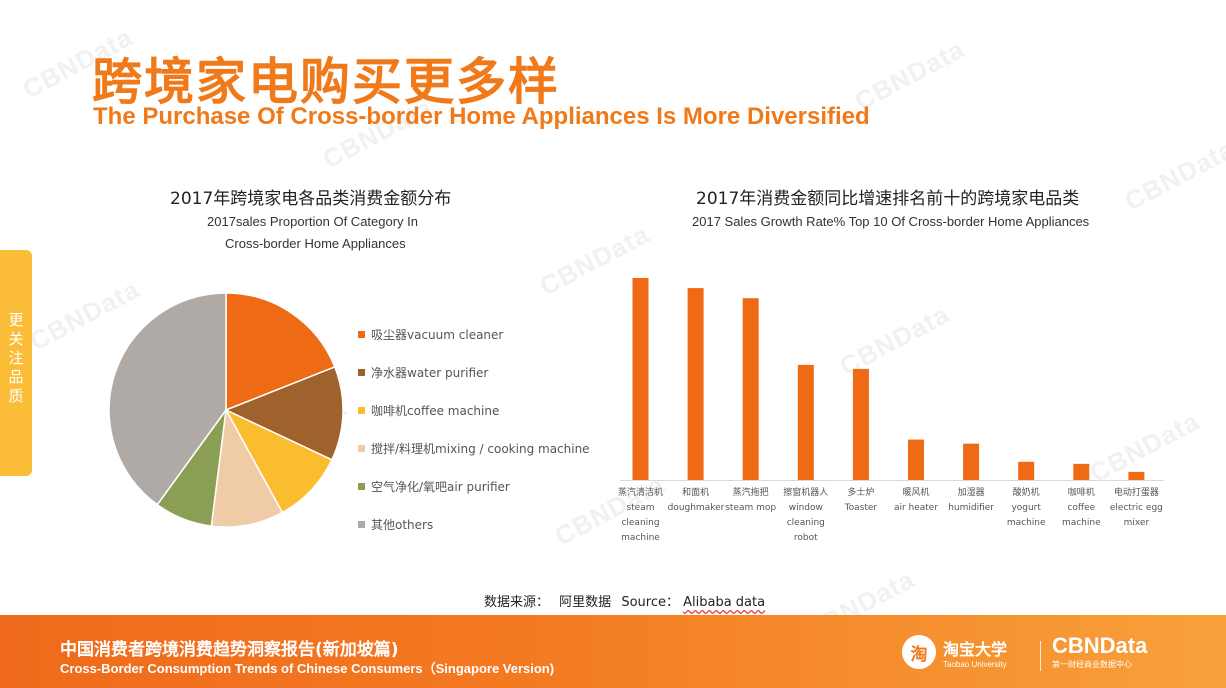 Image resolution: width=1226 pixels, height=688 pixels. I want to click on bar-category-label-cn: 加湿器, so click(971, 493).